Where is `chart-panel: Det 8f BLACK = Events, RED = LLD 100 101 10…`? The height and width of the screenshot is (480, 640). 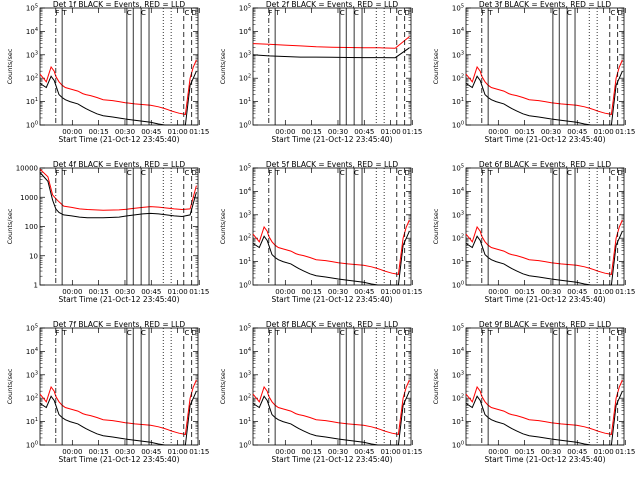 chart-panel: Det 8f BLACK = Events, RED = LLD 100 101 10… is located at coordinates (320, 392).